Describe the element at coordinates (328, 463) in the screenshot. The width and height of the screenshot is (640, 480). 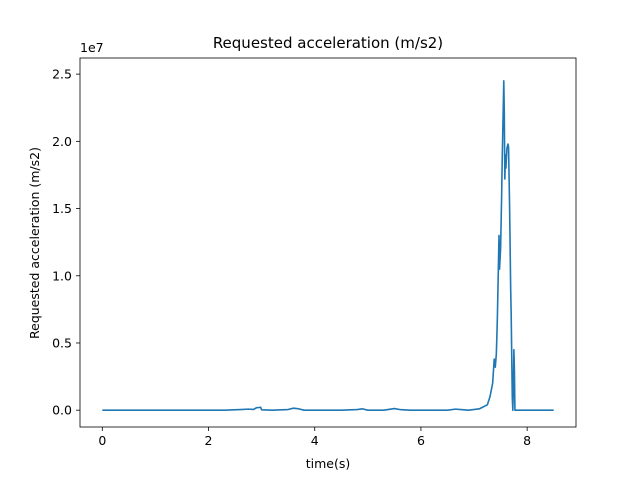
I see `x-axis-label: time(s)` at that location.